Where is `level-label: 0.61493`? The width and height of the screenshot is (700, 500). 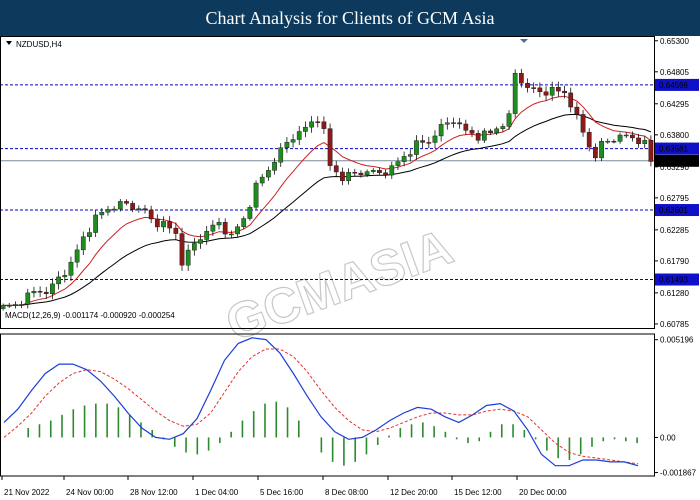
level-label: 0.61493 is located at coordinates (673, 280).